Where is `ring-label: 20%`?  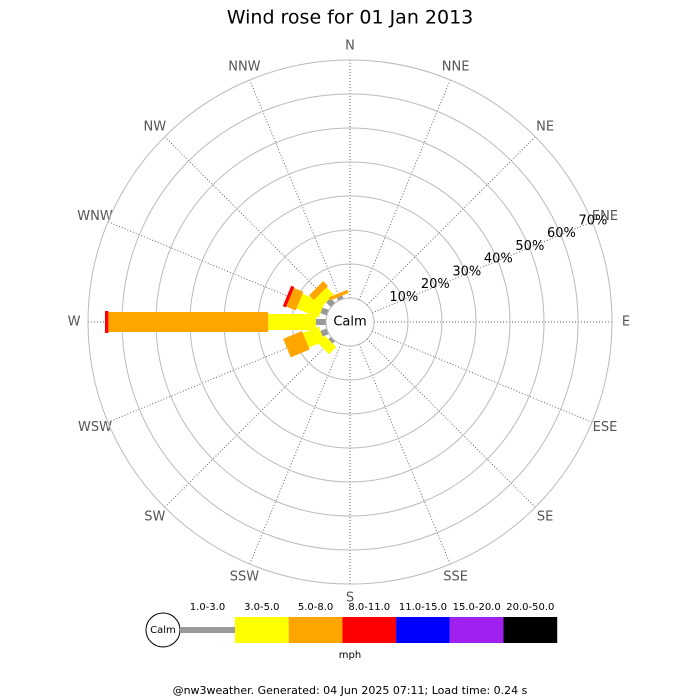
ring-label: 20% is located at coordinates (435, 284).